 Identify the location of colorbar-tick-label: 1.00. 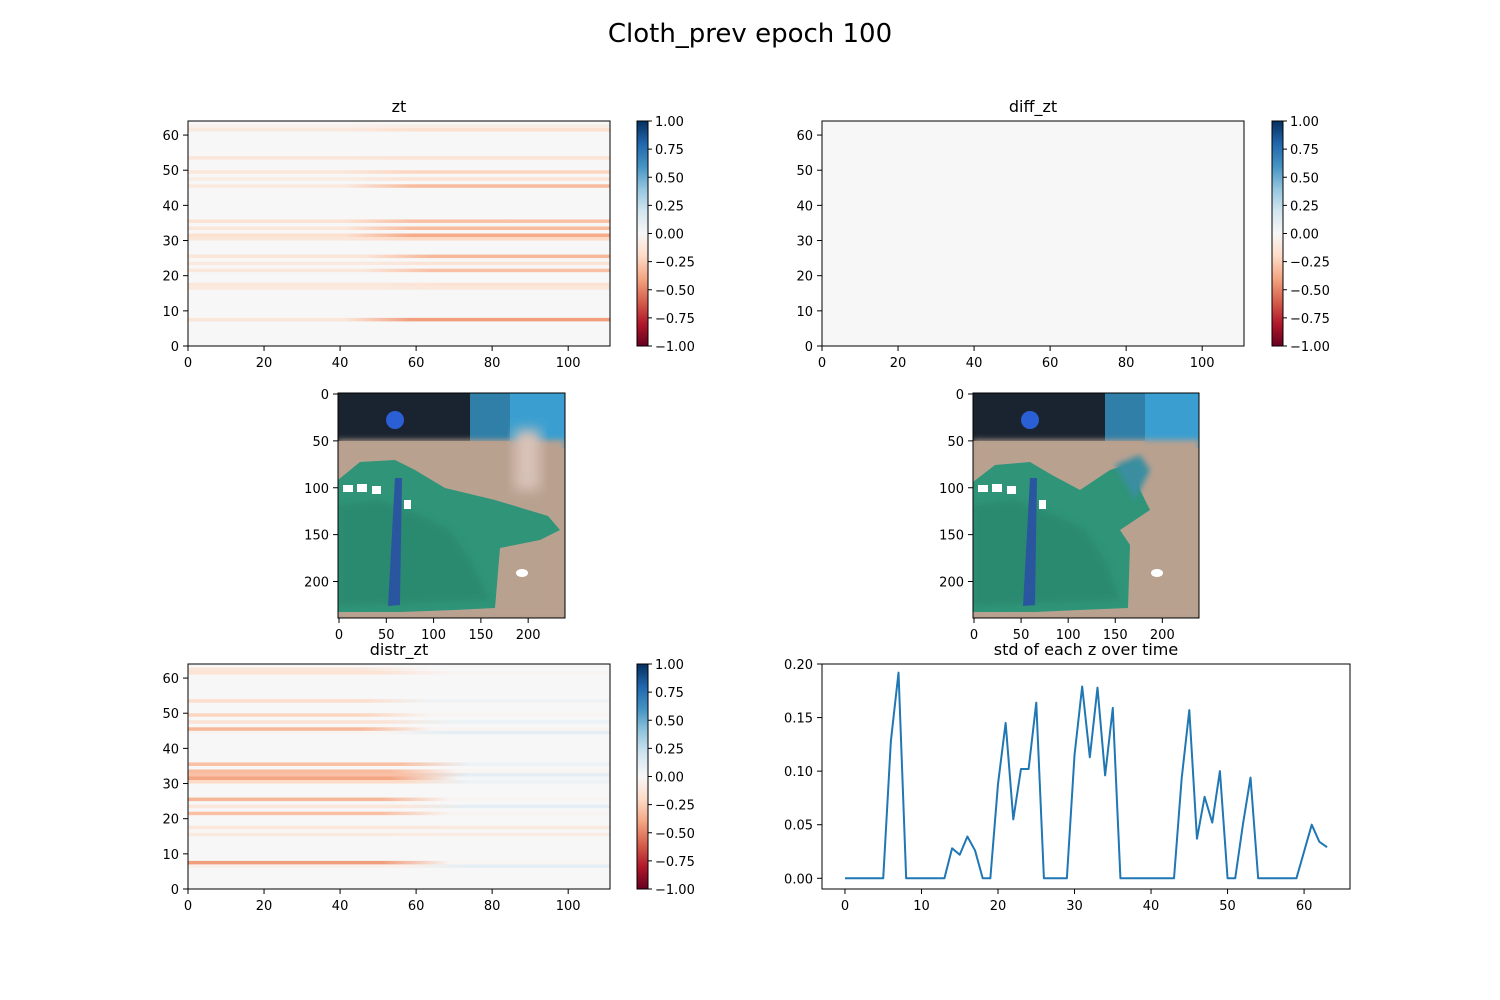
(669, 665).